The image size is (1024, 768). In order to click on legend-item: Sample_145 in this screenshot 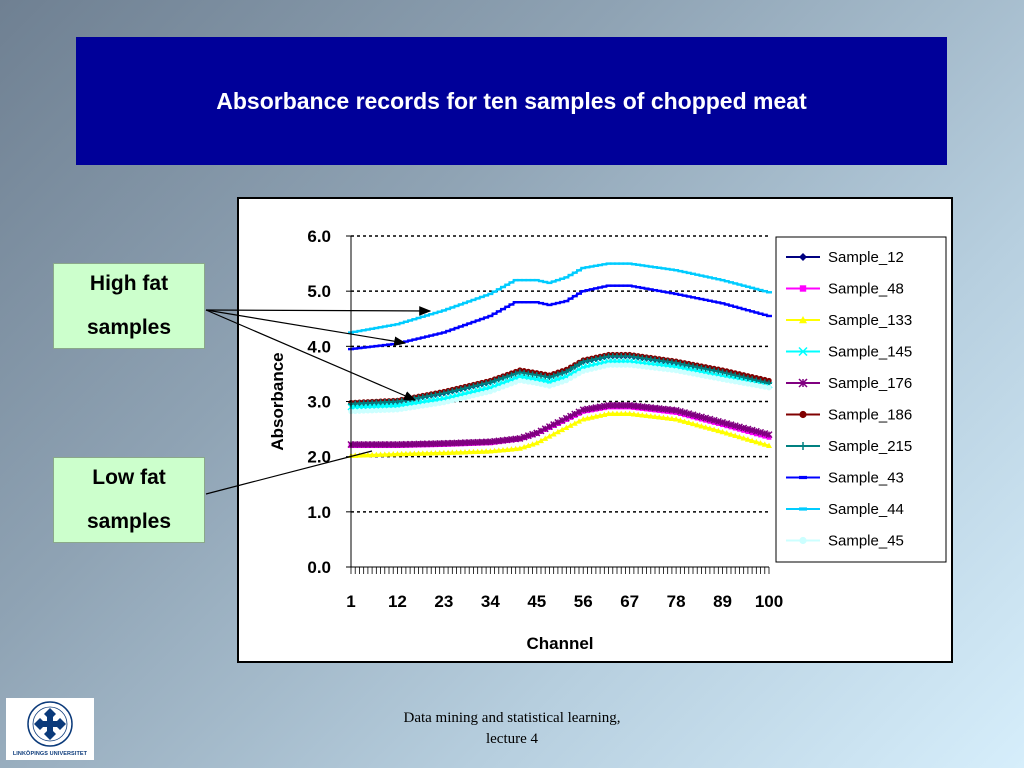, I will do `click(849, 352)`.